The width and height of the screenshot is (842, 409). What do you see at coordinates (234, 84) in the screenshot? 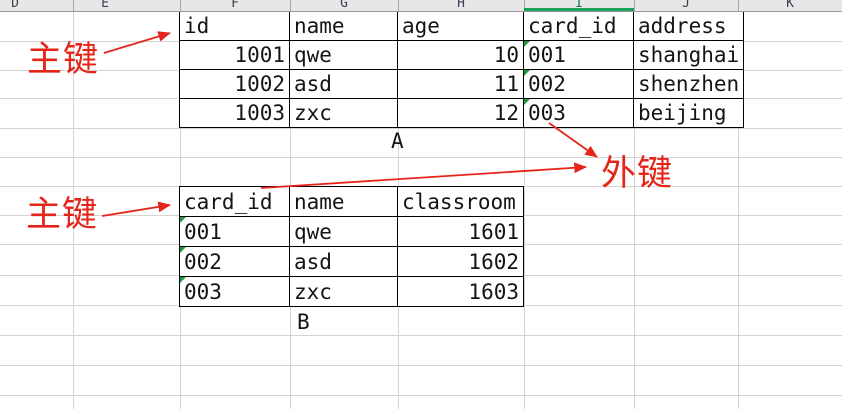
I see `cell: 1002` at bounding box center [234, 84].